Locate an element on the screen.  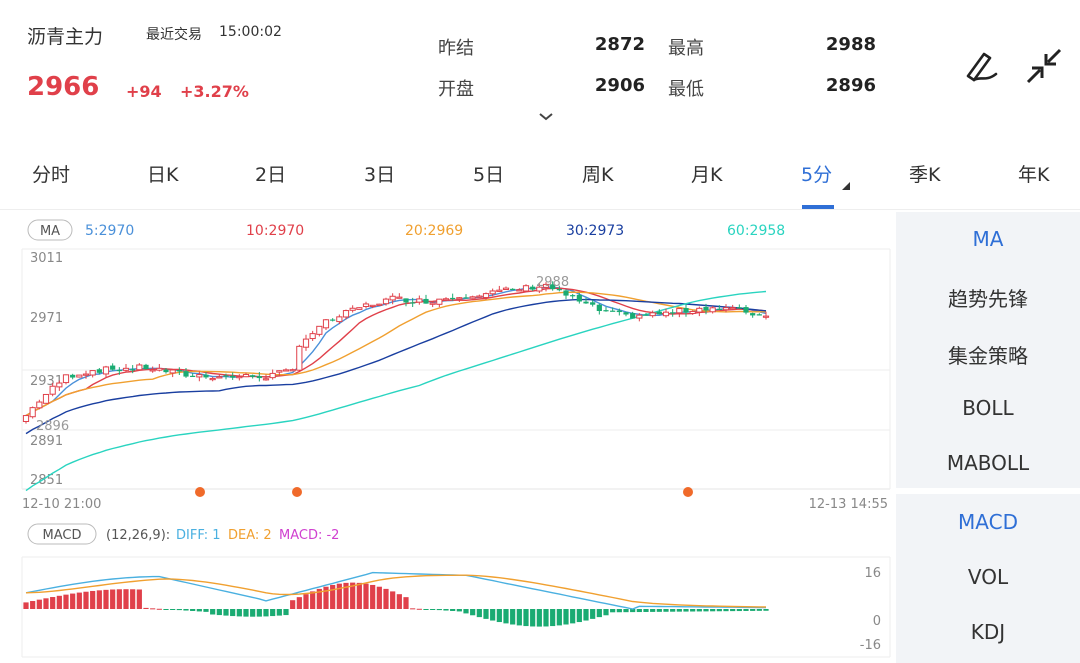
indicator-boll: BOLL is located at coordinates (988, 408).